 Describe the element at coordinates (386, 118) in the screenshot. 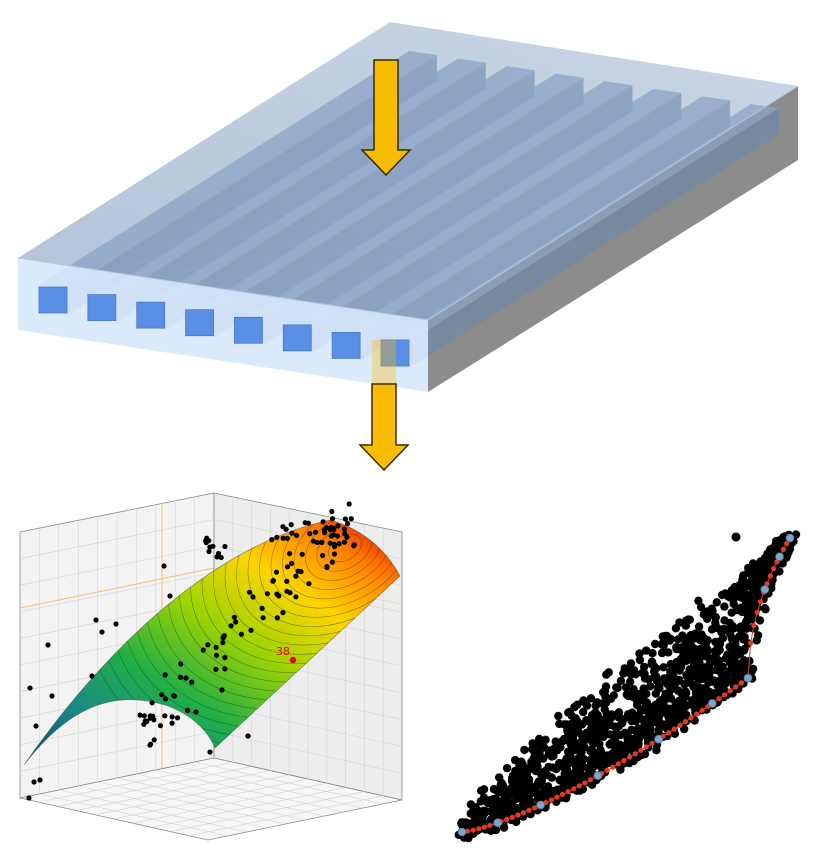

I see `inflow-arrow` at that location.